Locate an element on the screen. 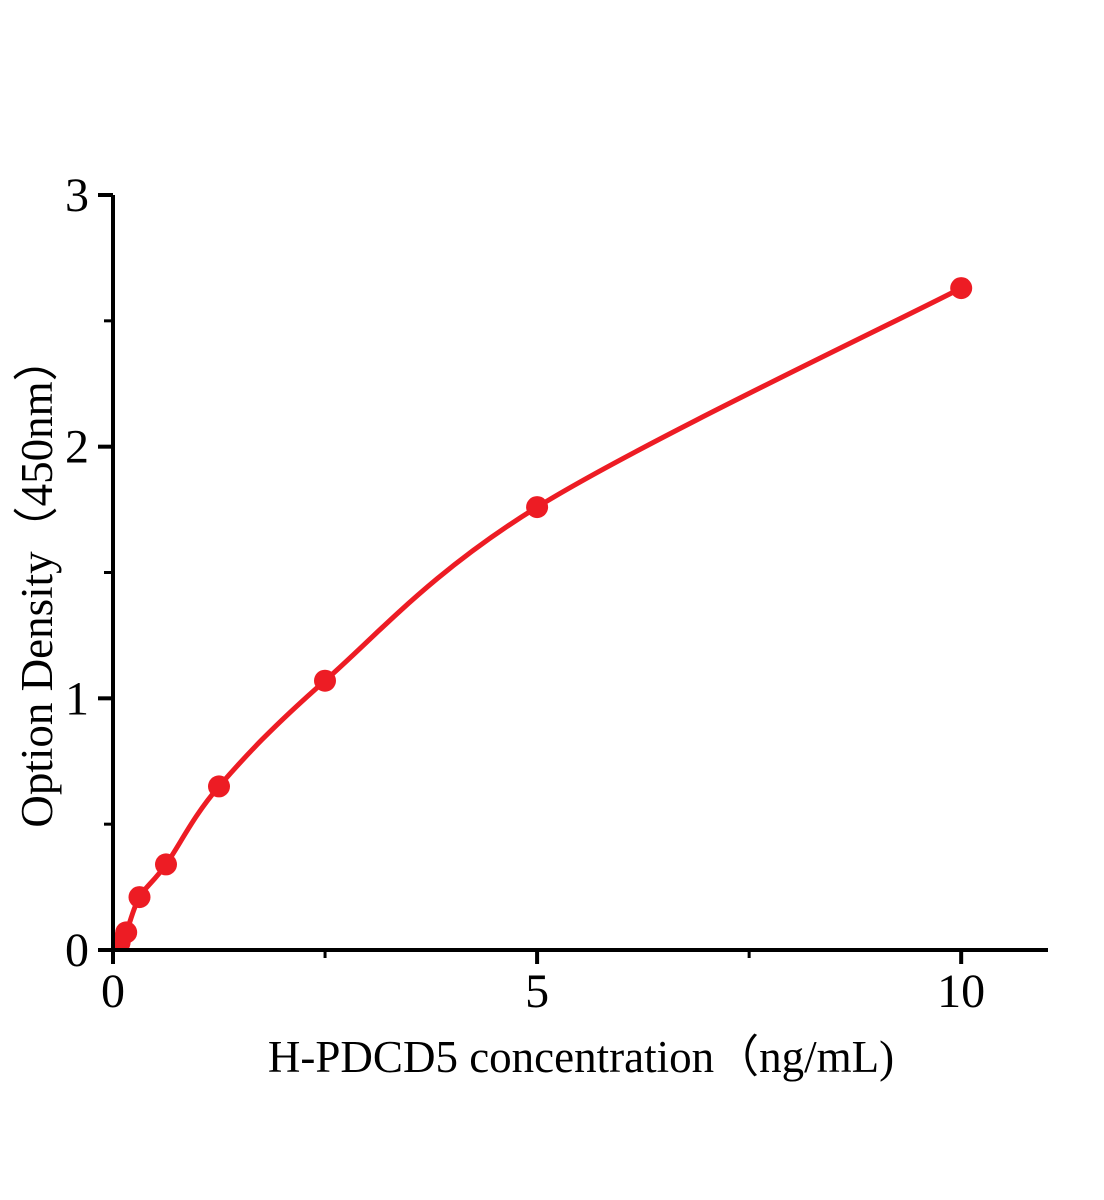 This screenshot has width=1104, height=1200. x-axis-title: H-PDCD5 concentration（ng/mL) is located at coordinates (581, 1057).